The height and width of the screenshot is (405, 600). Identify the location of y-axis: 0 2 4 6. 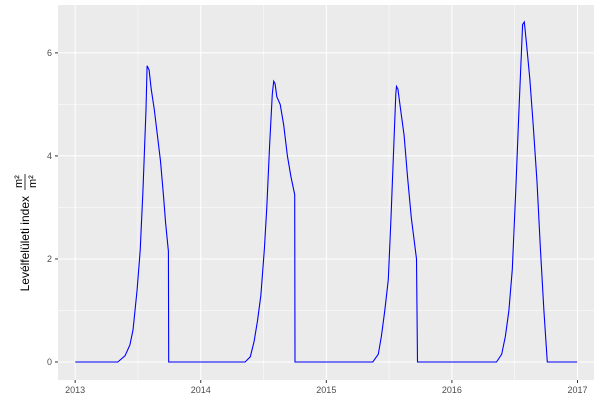
(52, 207).